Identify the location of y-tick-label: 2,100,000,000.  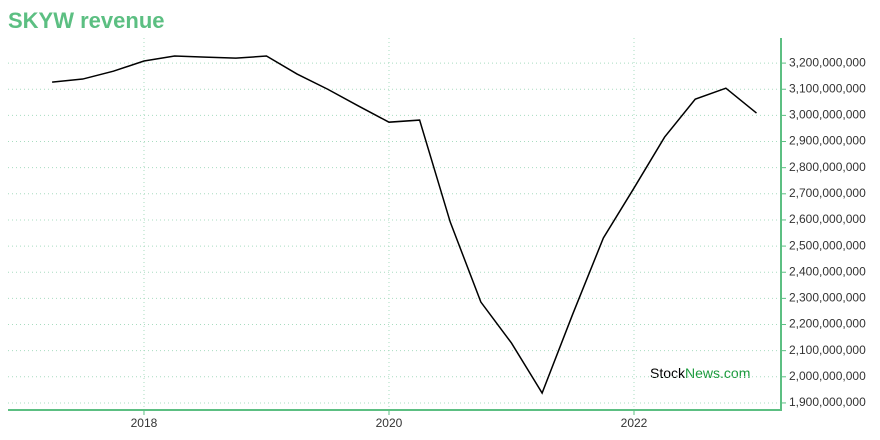
(827, 350).